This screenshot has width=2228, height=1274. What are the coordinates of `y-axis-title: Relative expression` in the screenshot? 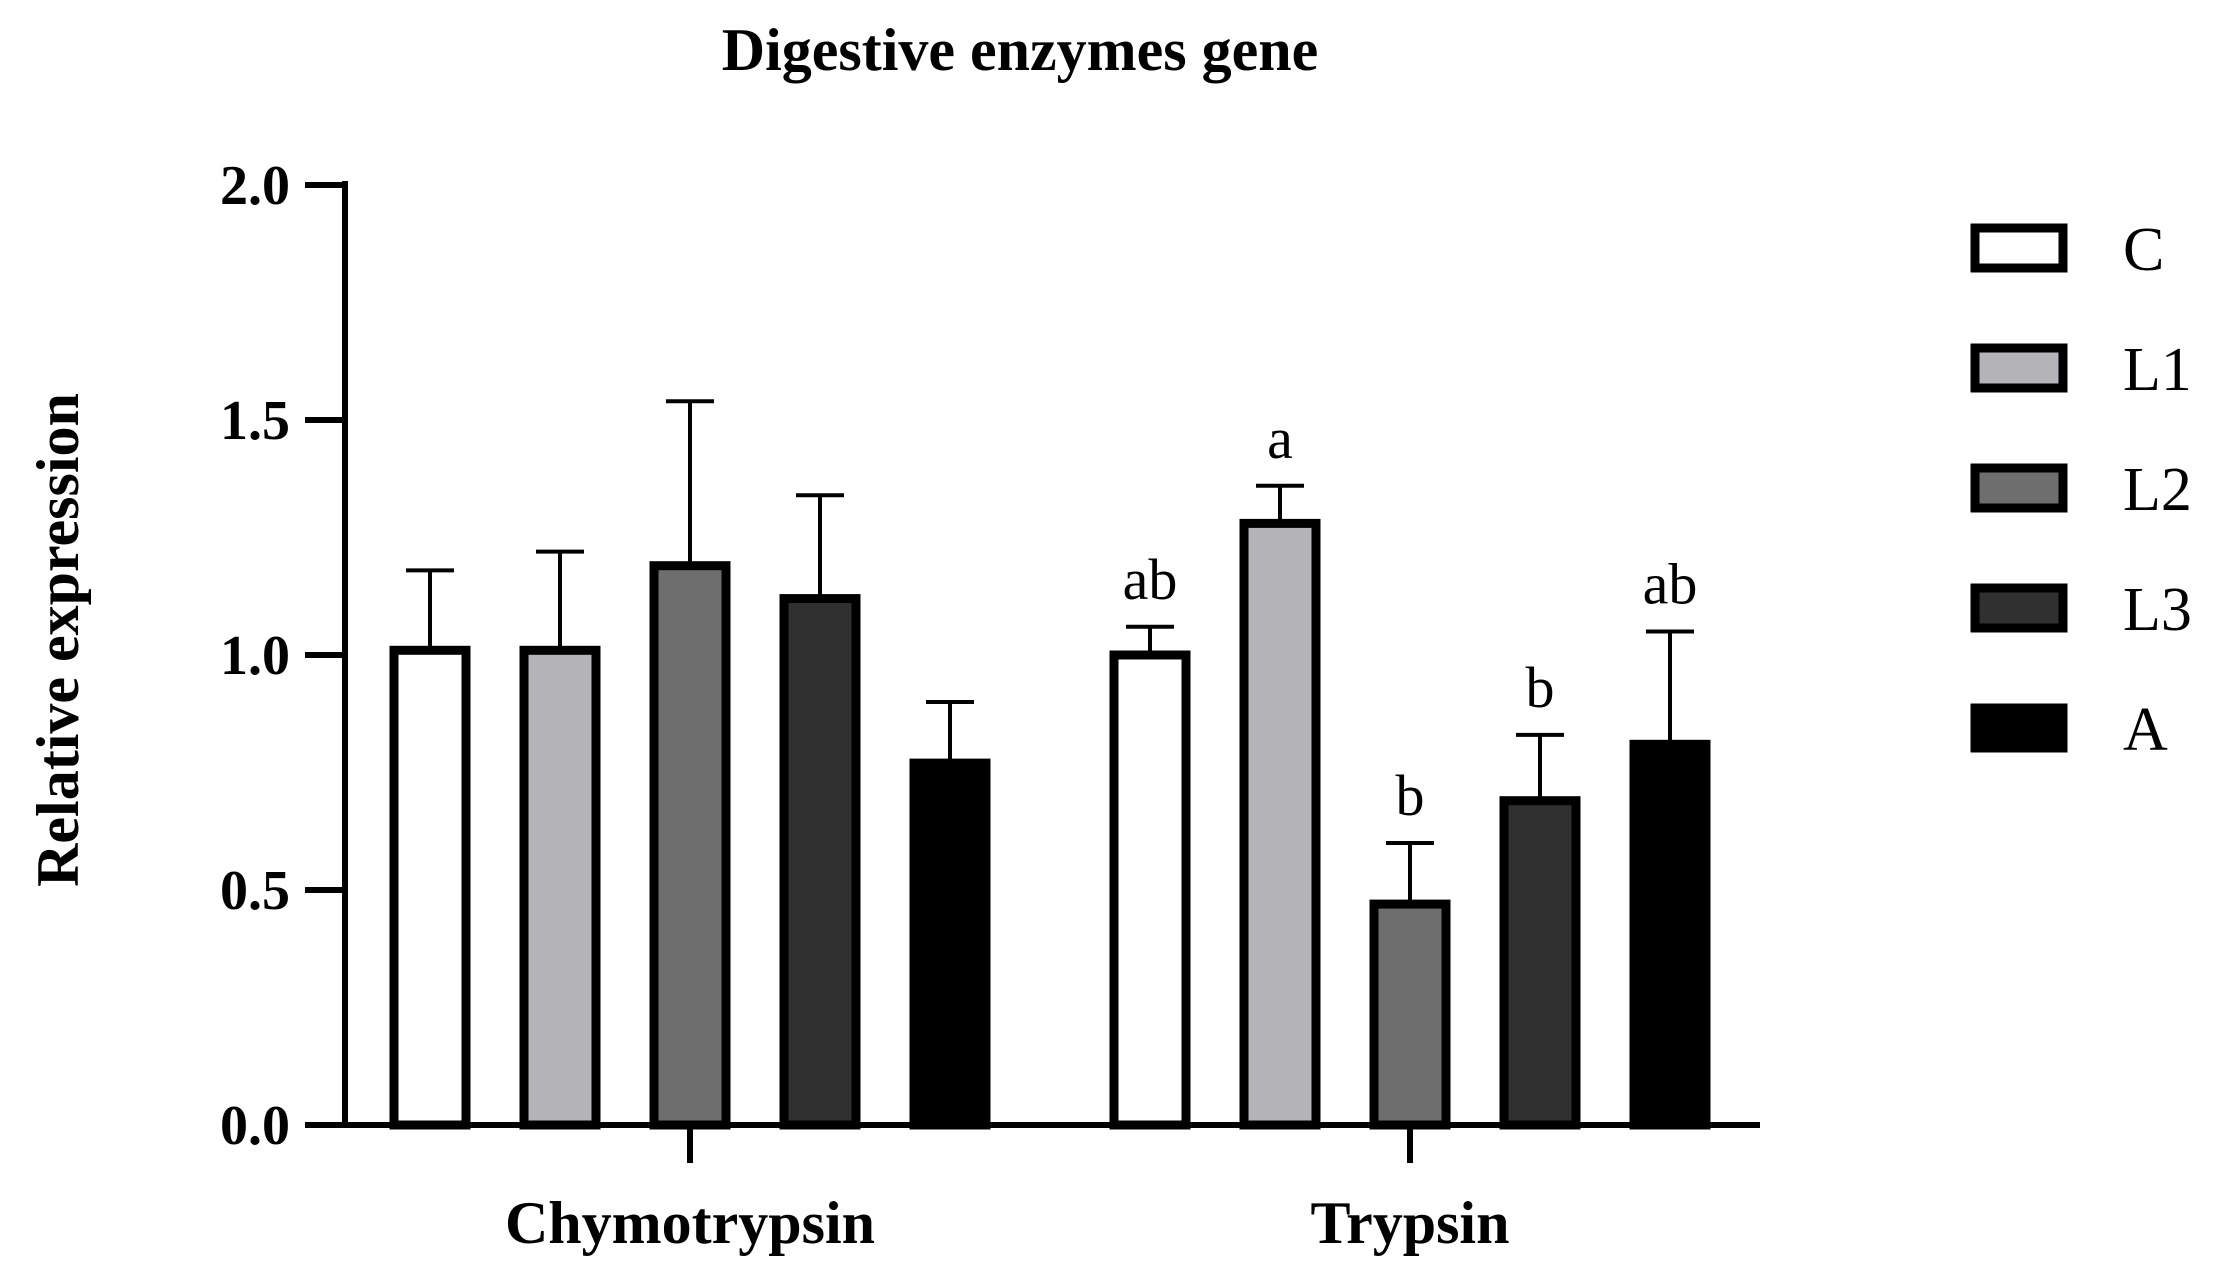 It's located at (58, 640).